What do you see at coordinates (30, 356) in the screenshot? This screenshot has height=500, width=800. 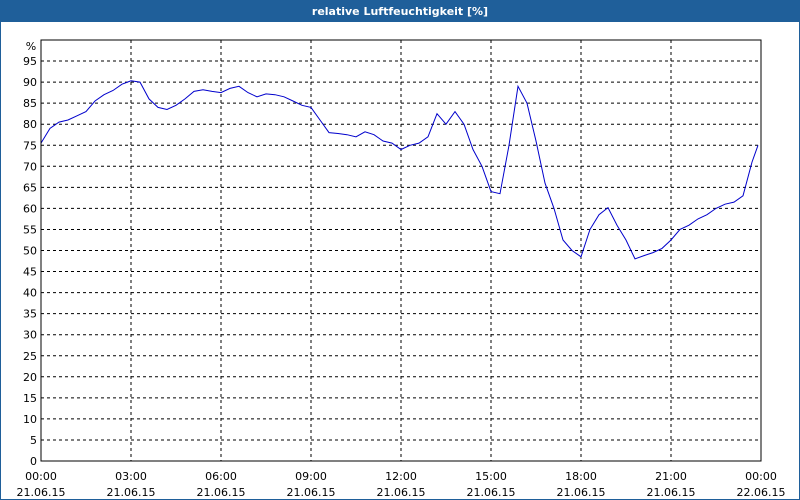 I see `y-tick-label: 25` at bounding box center [30, 356].